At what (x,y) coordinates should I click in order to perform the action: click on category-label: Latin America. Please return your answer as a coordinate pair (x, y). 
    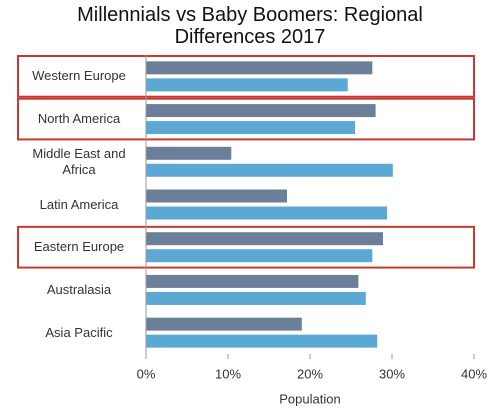
    Looking at the image, I should click on (79, 204).